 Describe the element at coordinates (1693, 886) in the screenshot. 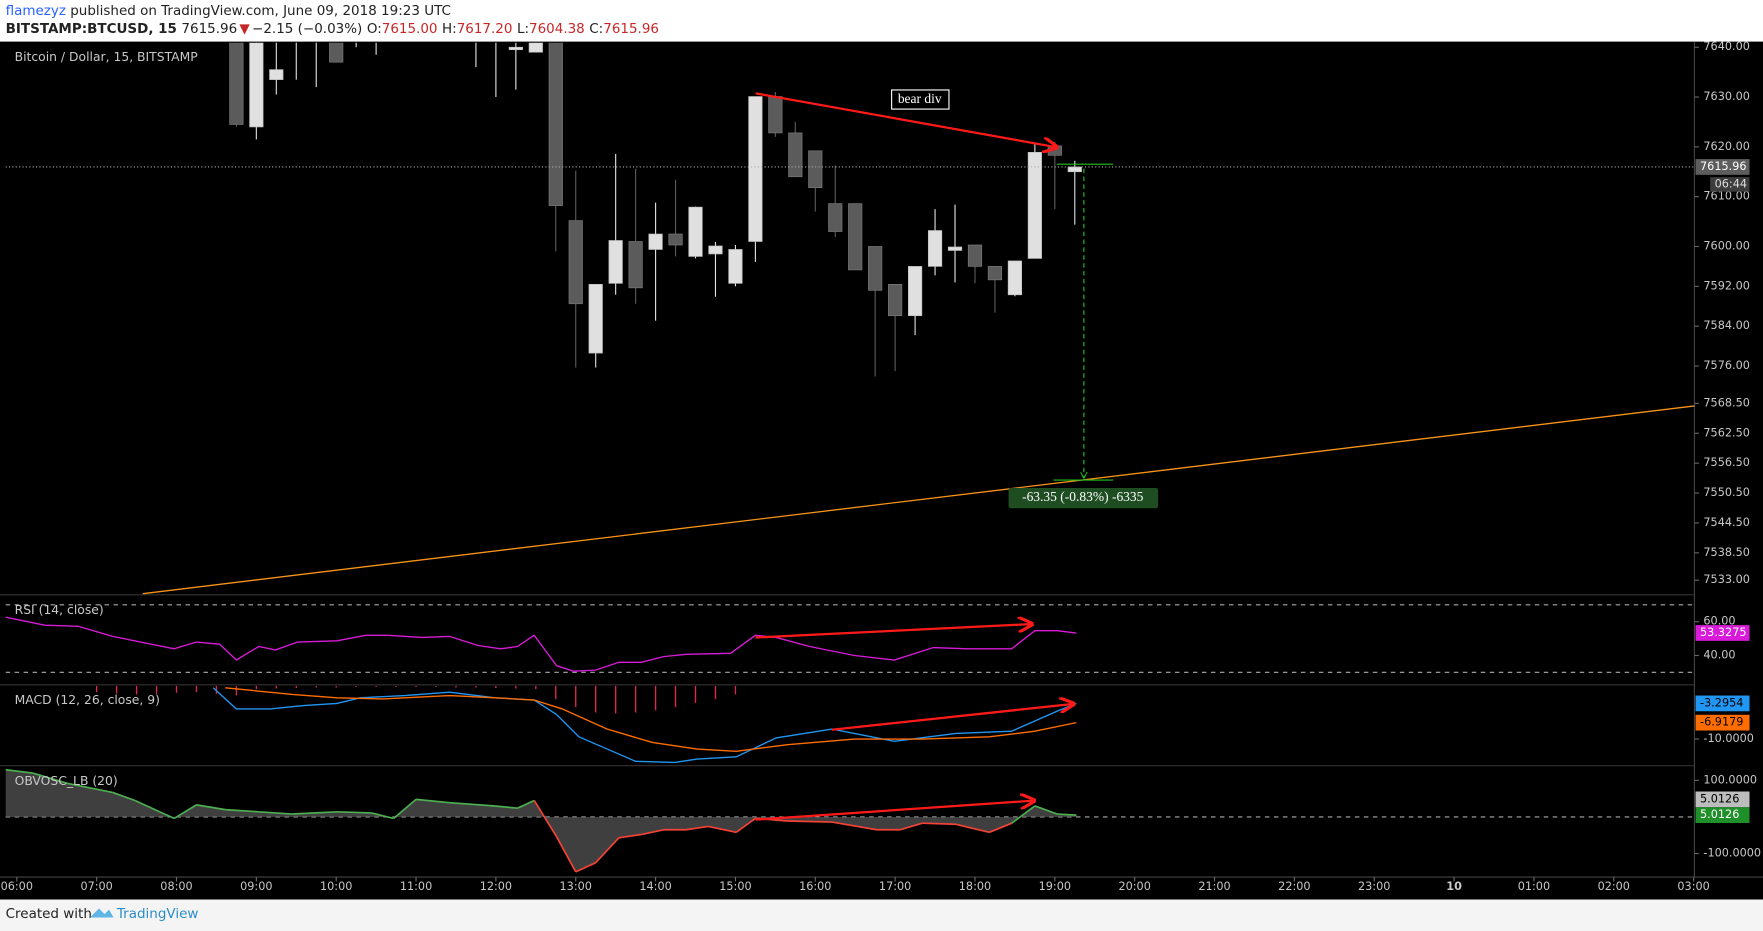

I see `x-tick-label: 03:00` at that location.